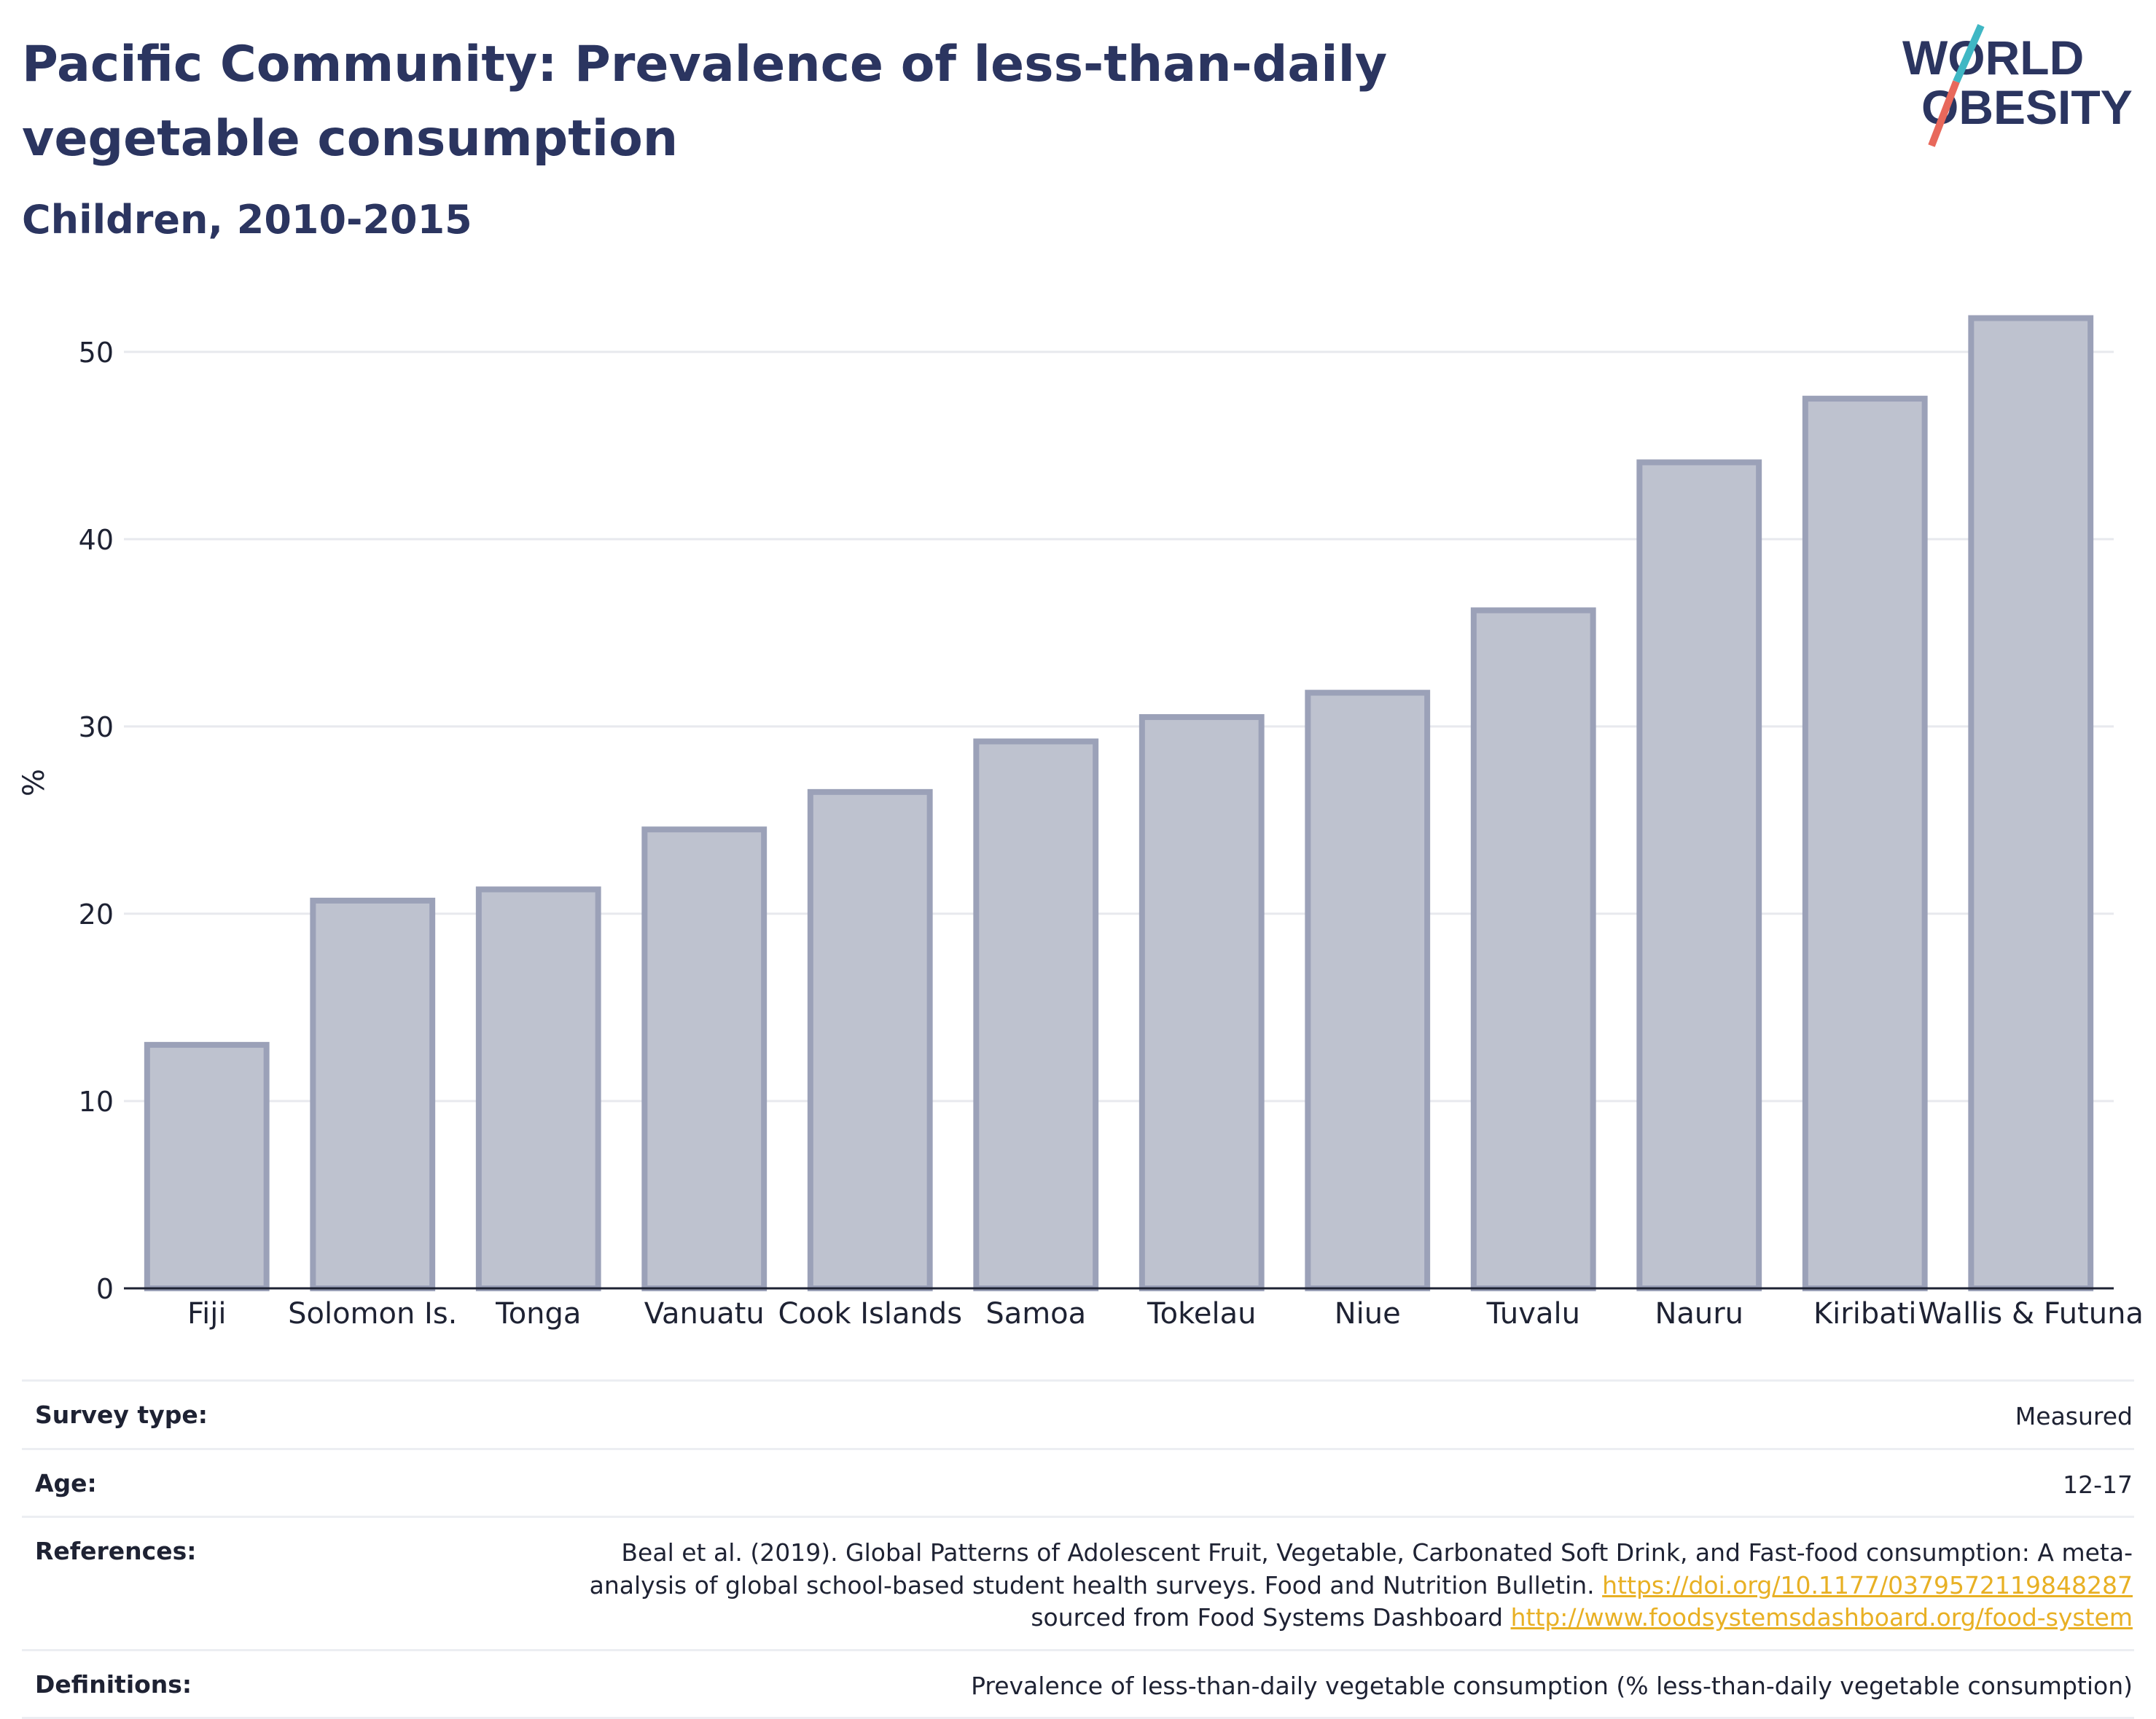 Image resolution: width=2156 pixels, height=1719 pixels. What do you see at coordinates (1993, 58) in the screenshot?
I see `logo-line1: WORLD` at bounding box center [1993, 58].